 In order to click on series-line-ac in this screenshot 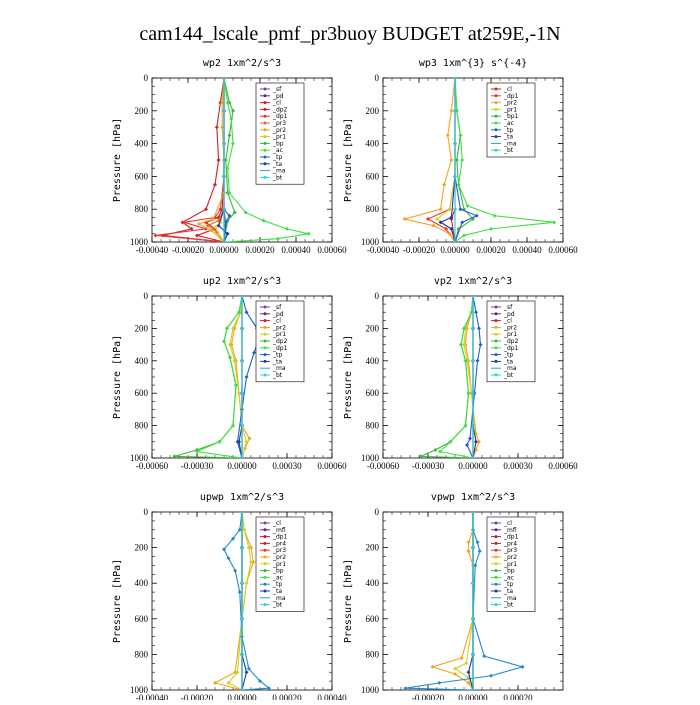, I will do `click(266, 160)`.